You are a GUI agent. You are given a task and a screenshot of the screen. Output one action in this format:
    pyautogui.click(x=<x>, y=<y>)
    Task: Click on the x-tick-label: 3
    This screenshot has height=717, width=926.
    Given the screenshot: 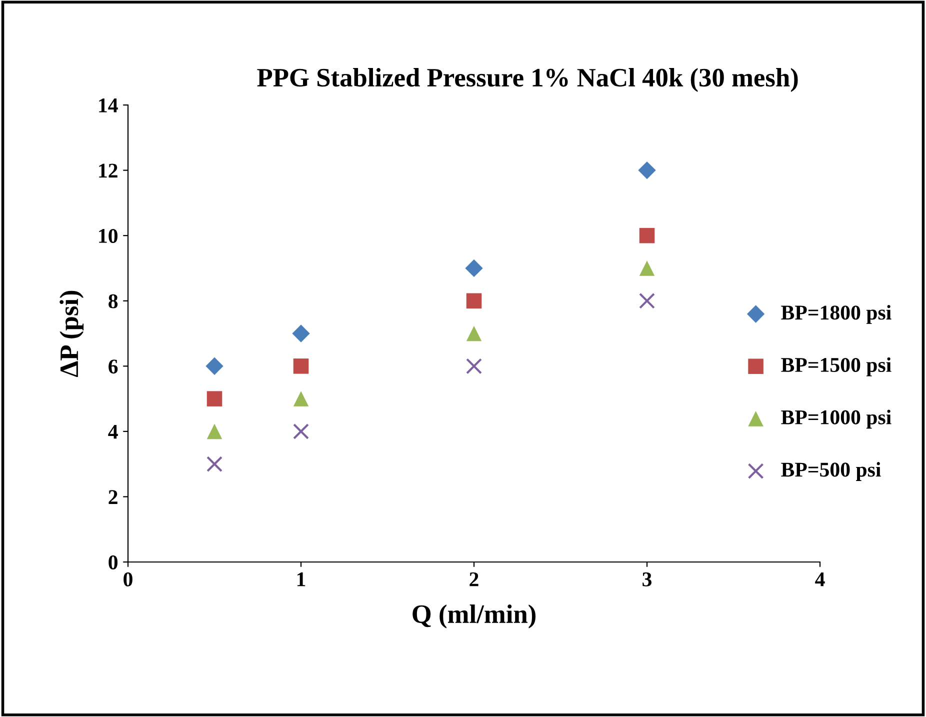 What is the action you would take?
    pyautogui.click(x=647, y=579)
    